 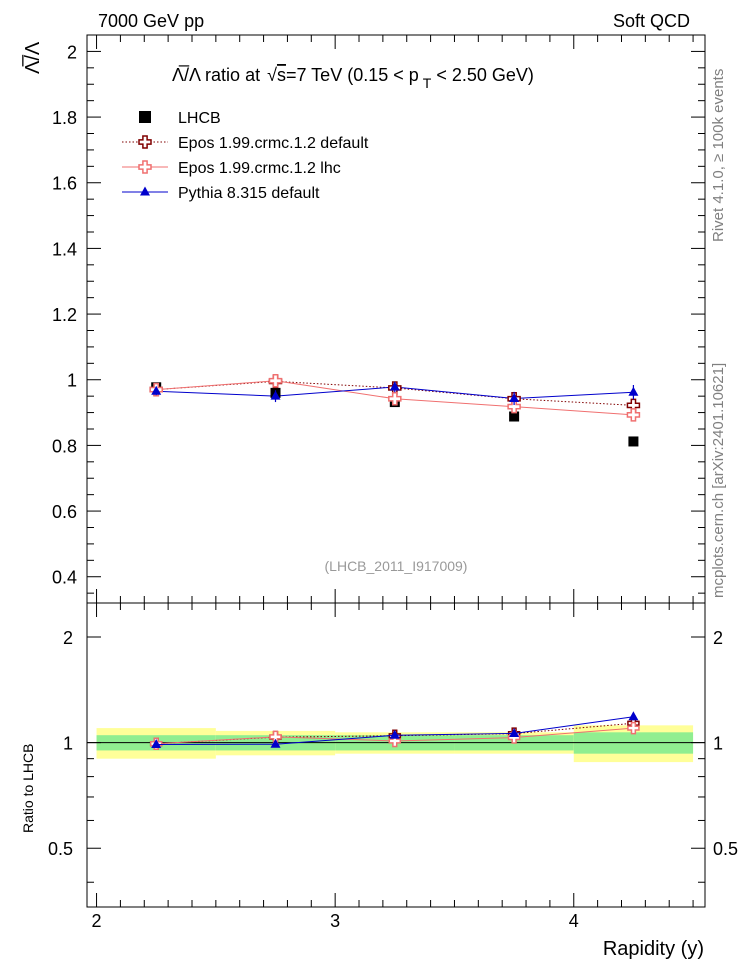 I want to click on y-tick-label: 0.6, so click(x=64, y=512).